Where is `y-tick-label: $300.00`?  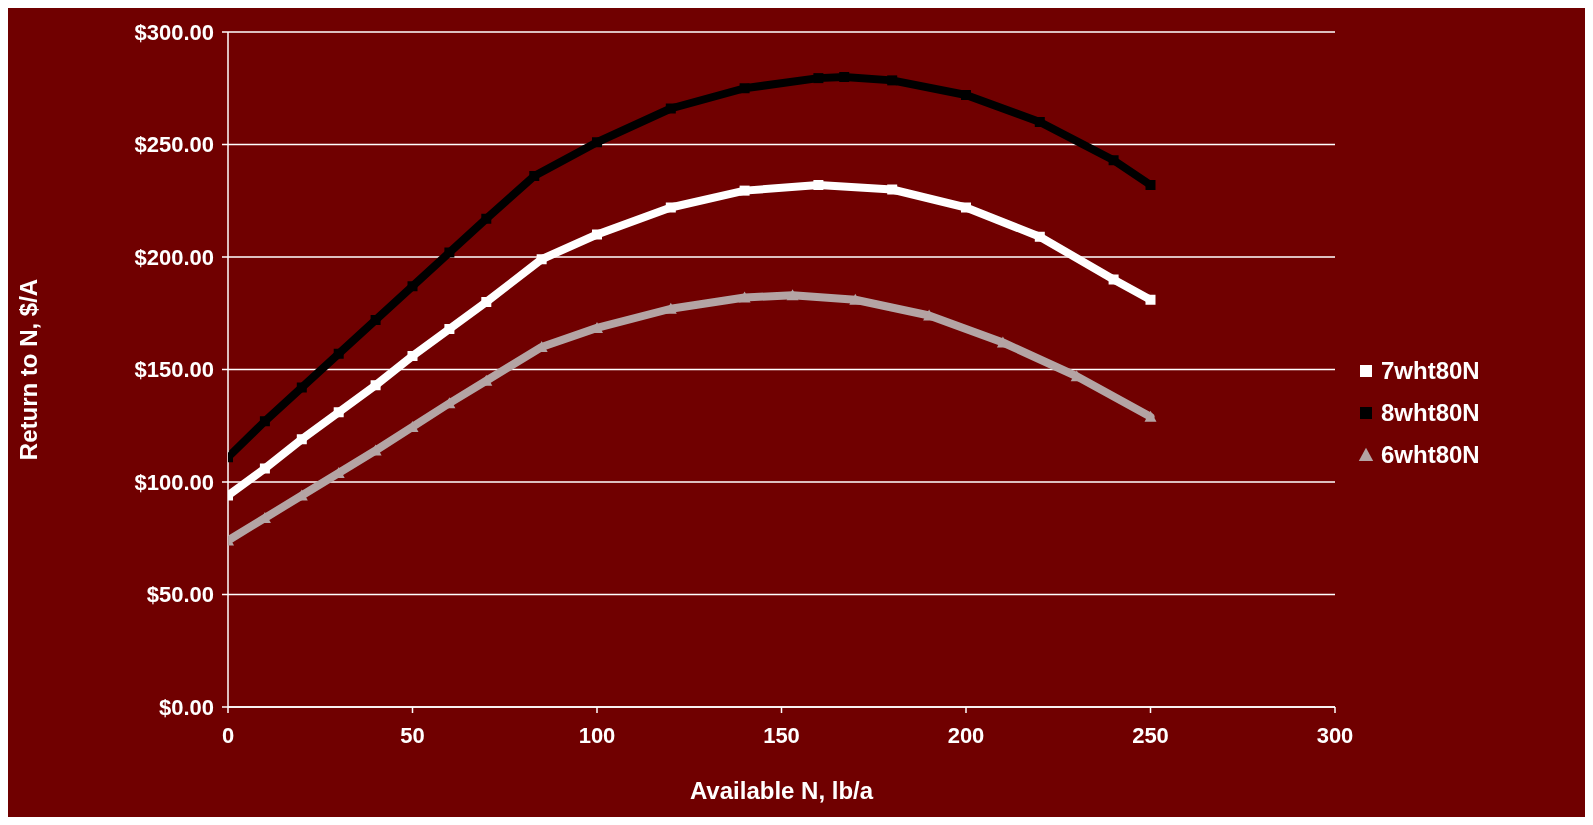
y-tick-label: $300.00 is located at coordinates (174, 32).